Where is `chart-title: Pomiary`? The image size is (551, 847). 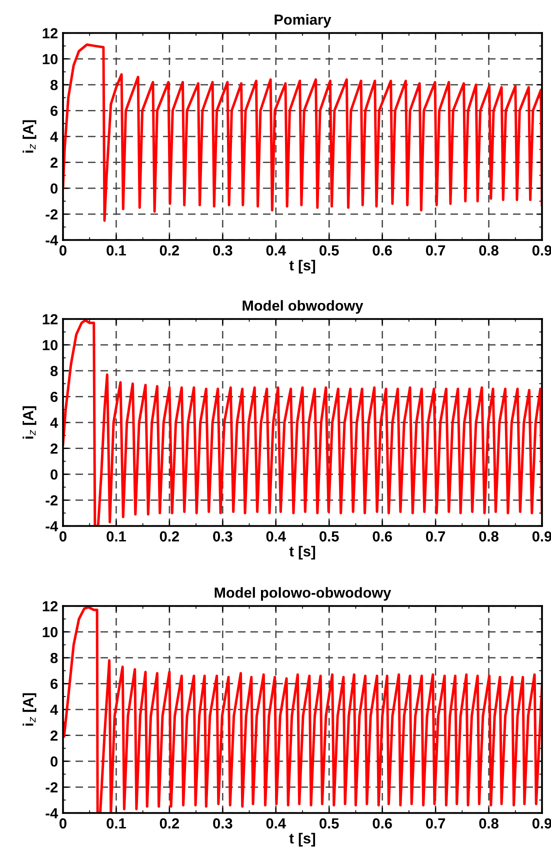 chart-title: Pomiary is located at coordinates (303, 21).